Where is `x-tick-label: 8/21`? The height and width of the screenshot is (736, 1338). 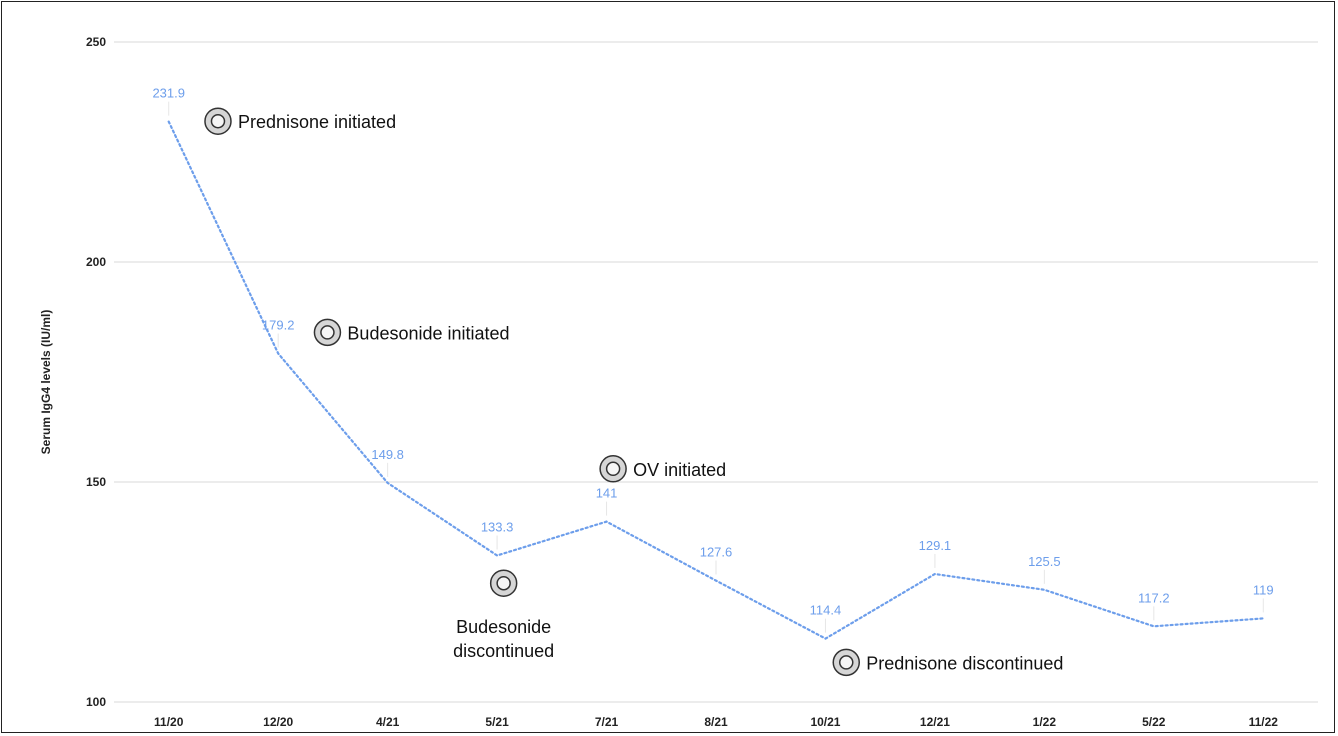 x-tick-label: 8/21 is located at coordinates (716, 722).